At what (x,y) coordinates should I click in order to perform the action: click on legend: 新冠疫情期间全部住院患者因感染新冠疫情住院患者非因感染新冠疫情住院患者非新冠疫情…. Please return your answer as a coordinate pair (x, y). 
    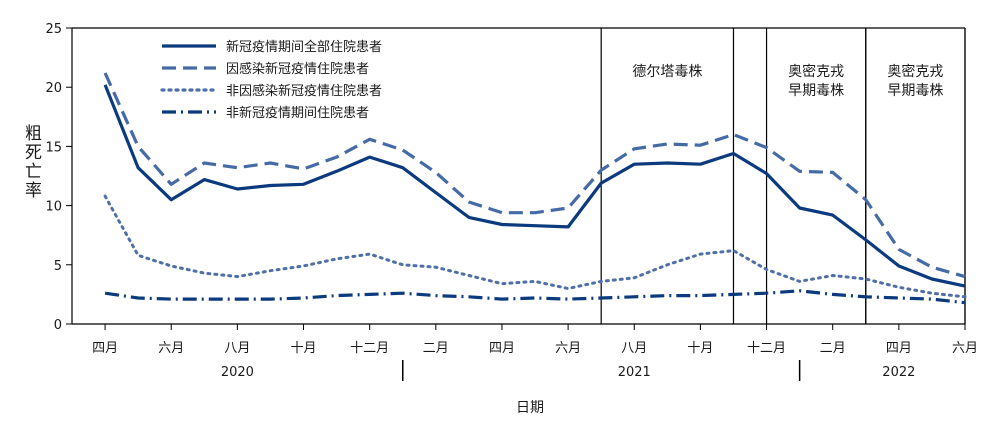
    Looking at the image, I should click on (271, 80).